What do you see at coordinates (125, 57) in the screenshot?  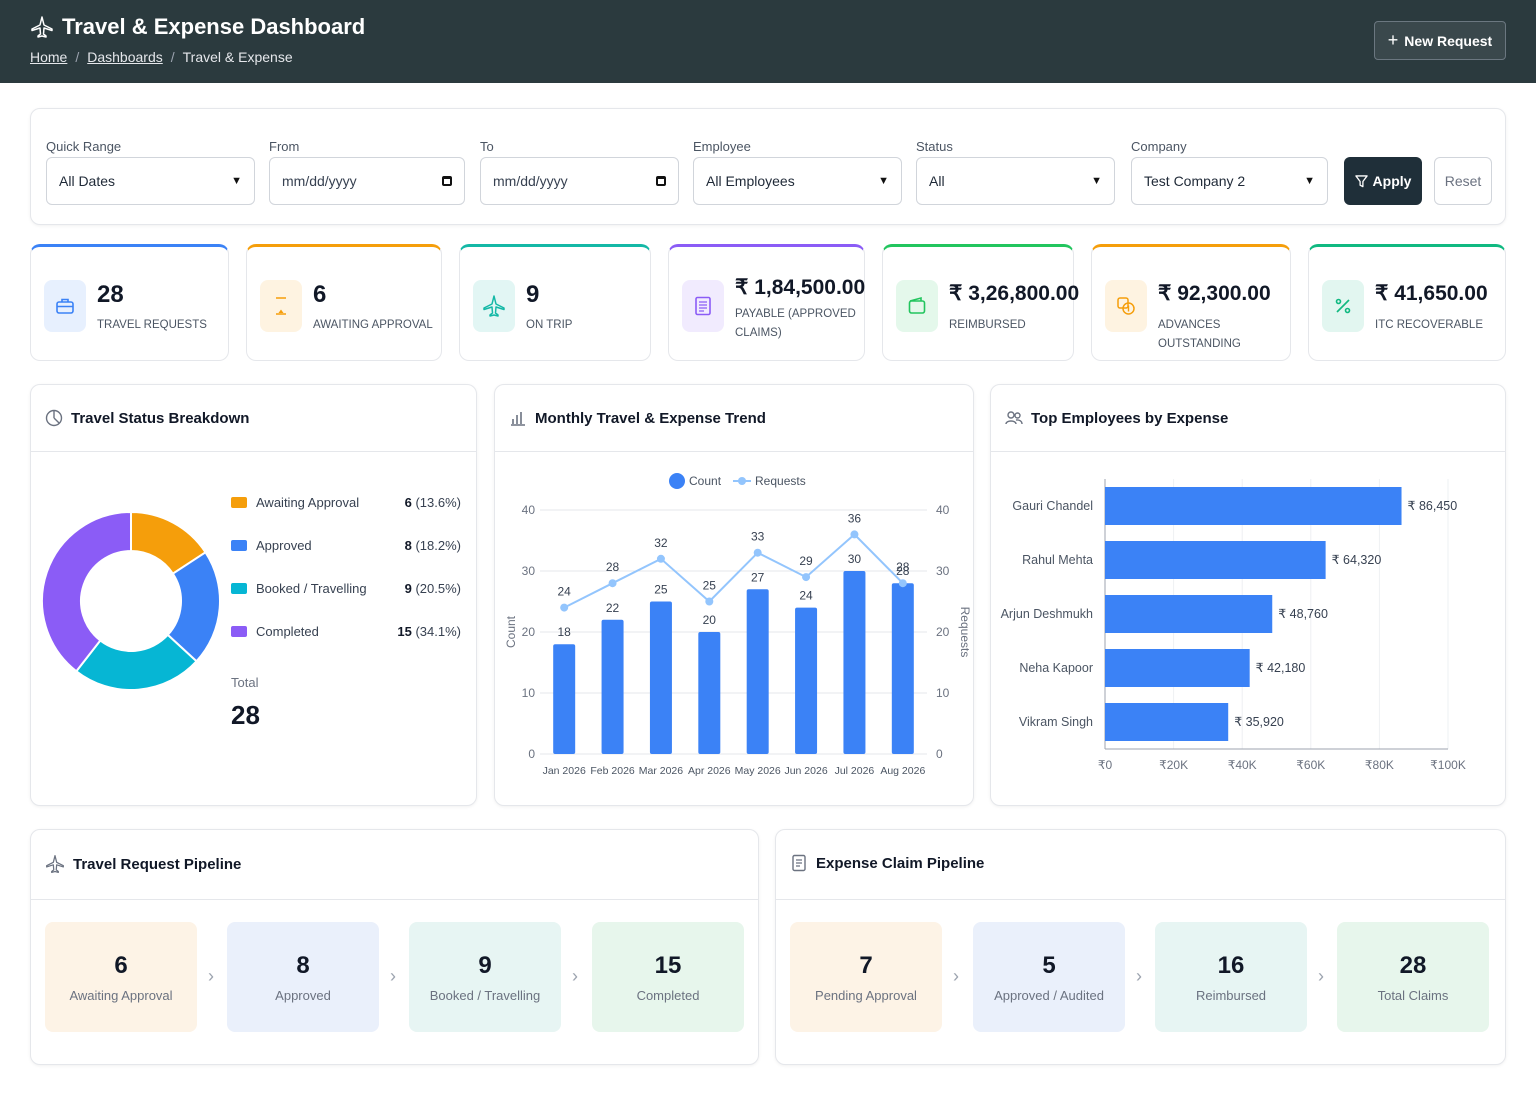 I see `breadcrumb-dashboards: Dashboards` at bounding box center [125, 57].